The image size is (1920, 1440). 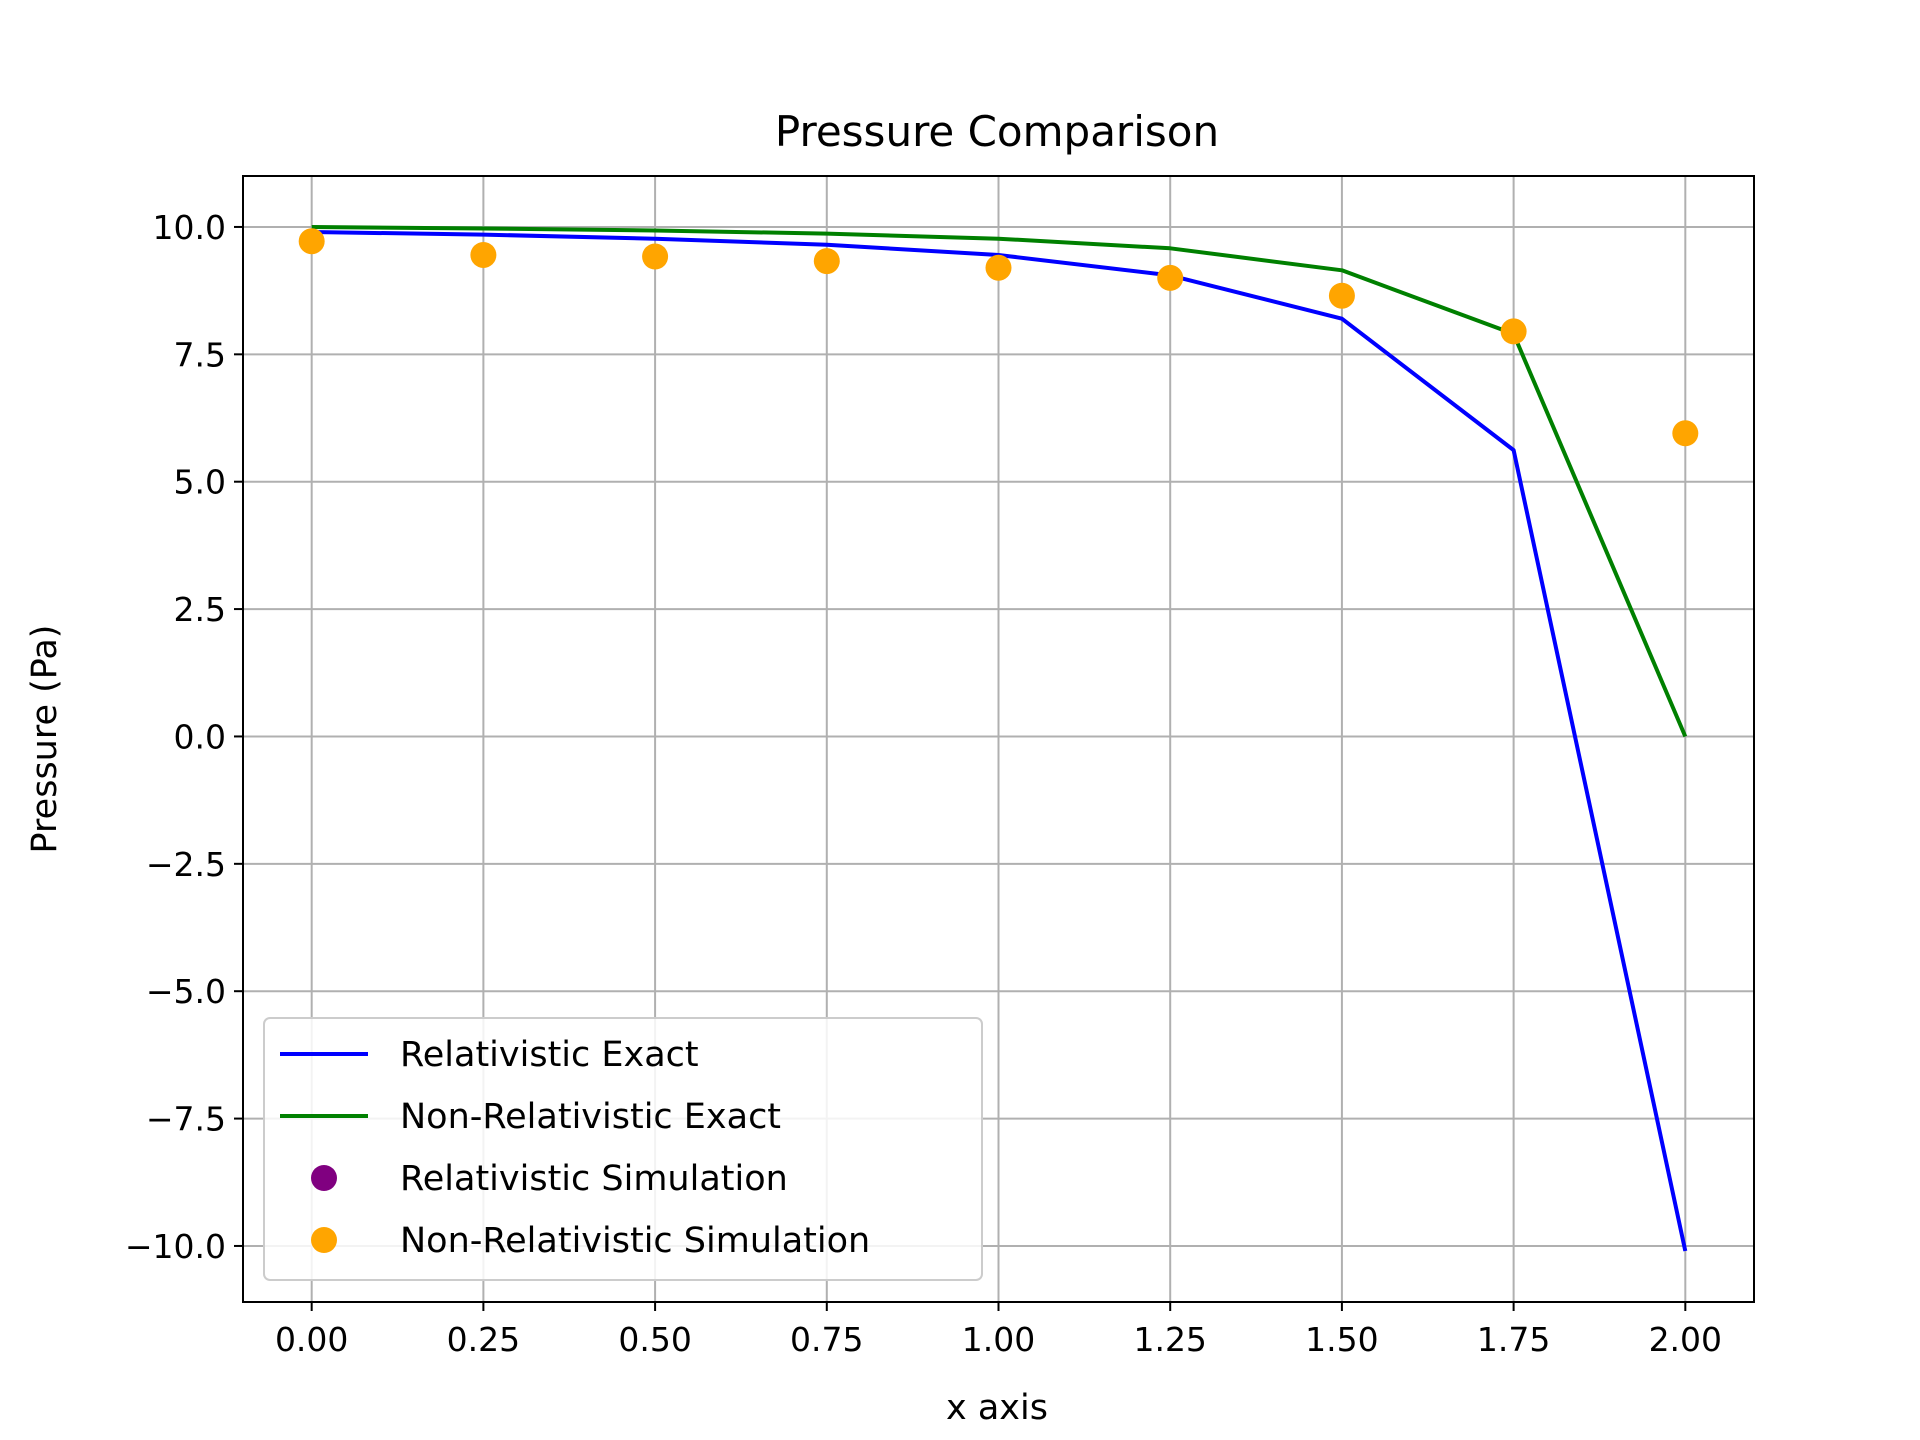 What do you see at coordinates (189, 227) in the screenshot?
I see `y-tick-label: 10.0` at bounding box center [189, 227].